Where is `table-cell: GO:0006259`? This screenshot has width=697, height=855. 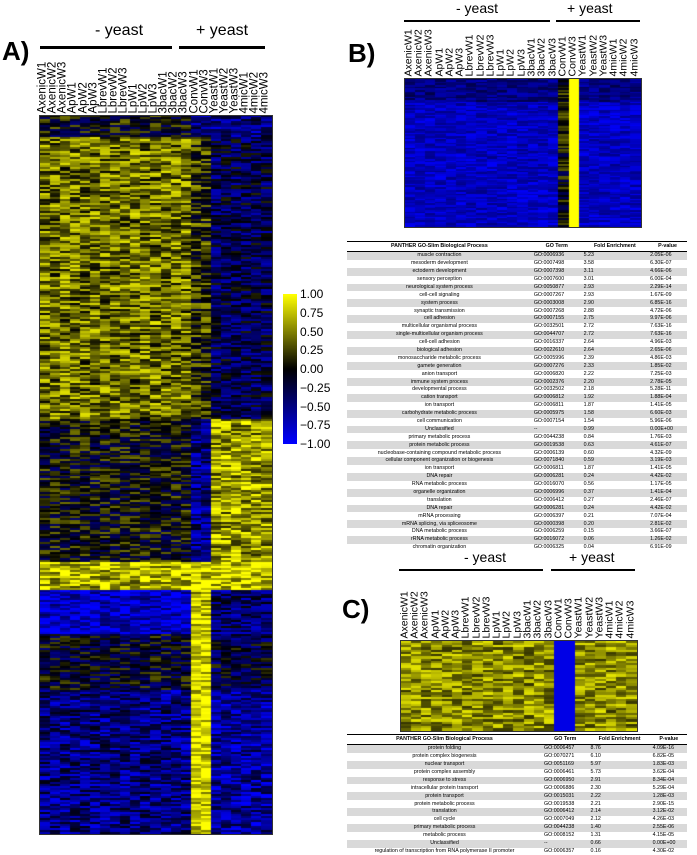
table-cell: GO:0006259 is located at coordinates (549, 531).